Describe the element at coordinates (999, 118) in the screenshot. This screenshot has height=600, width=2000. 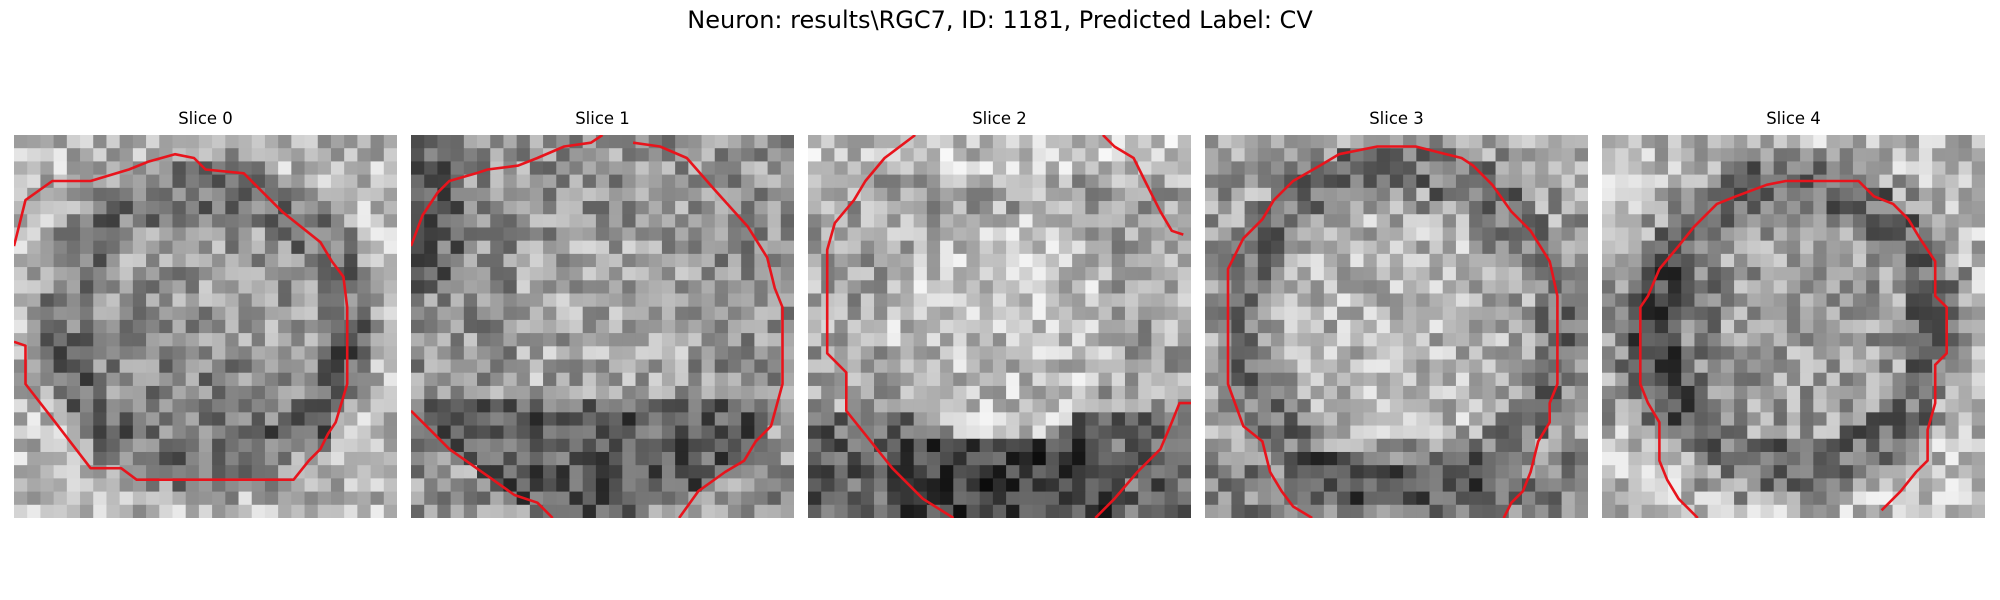
I see `slice-title: Slice 2` at that location.